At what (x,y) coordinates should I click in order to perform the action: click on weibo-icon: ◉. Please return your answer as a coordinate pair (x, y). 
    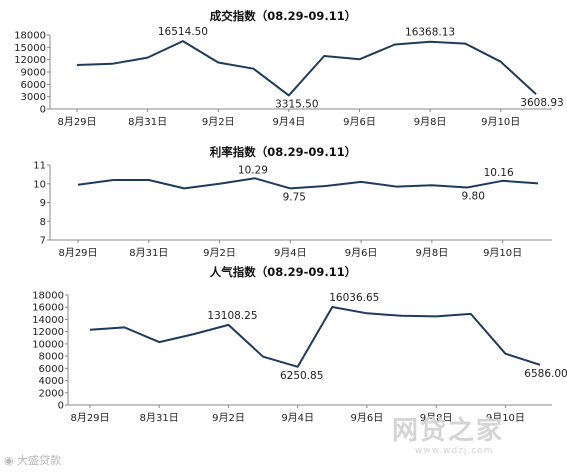
    Looking at the image, I should click on (9, 460).